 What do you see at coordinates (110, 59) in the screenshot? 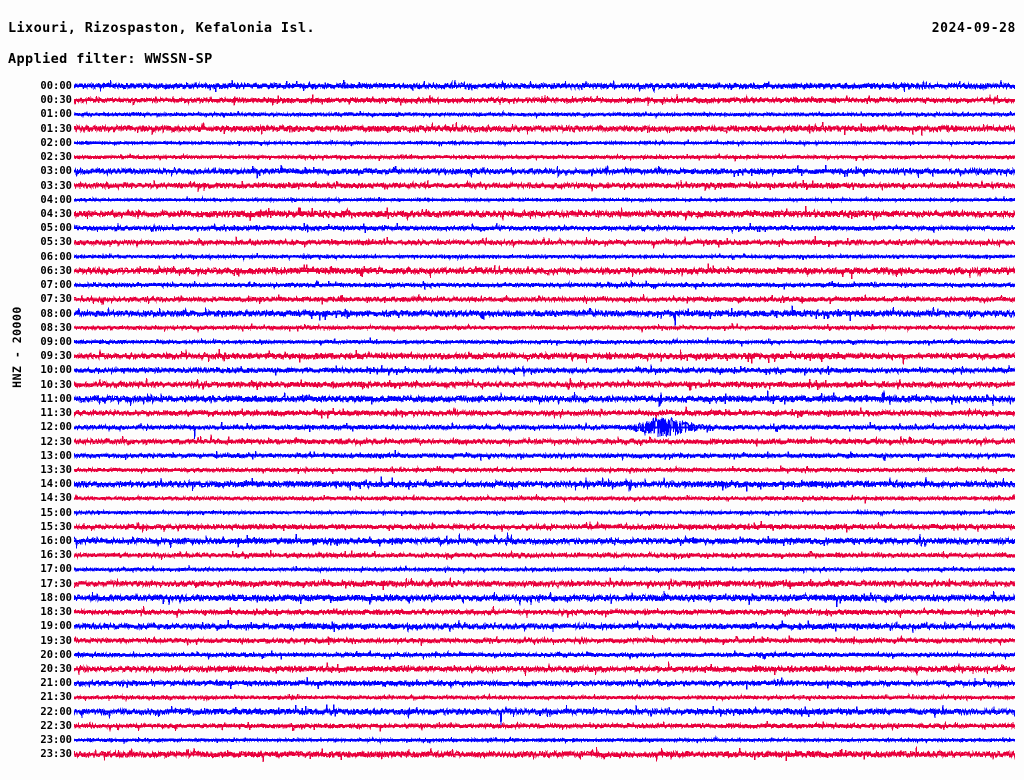
I see `applied-filter-label: Applied filter: WWSSN-SP` at bounding box center [110, 59].